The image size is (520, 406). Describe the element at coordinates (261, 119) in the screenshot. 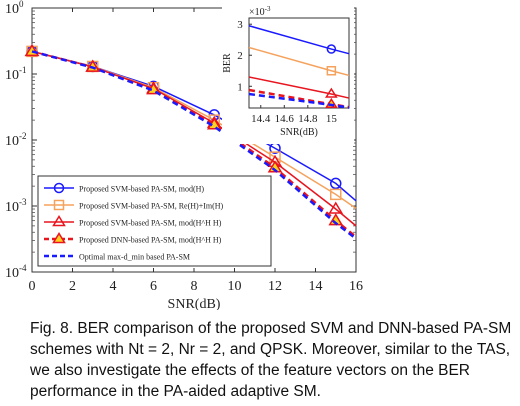

I see `inset-x-tick-label: 14.4` at that location.